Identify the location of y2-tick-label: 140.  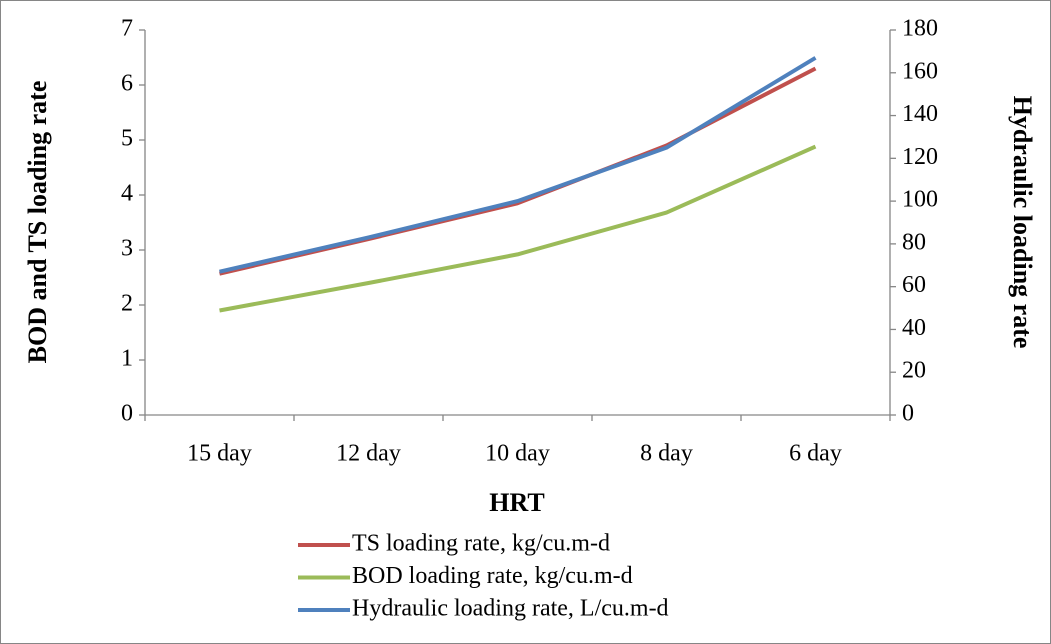
(920, 114).